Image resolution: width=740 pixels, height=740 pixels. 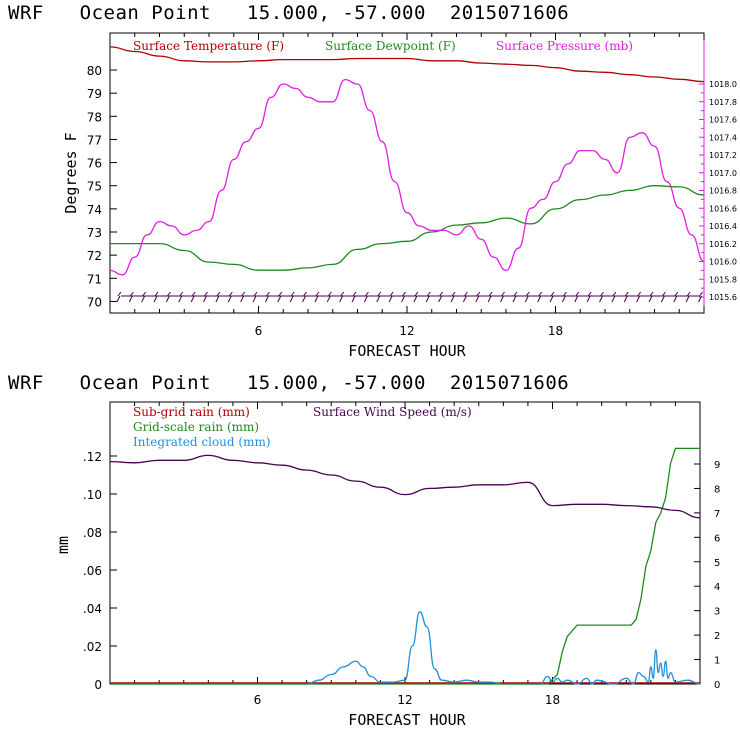 What do you see at coordinates (407, 228) in the screenshot?
I see `dewpoint-line` at bounding box center [407, 228].